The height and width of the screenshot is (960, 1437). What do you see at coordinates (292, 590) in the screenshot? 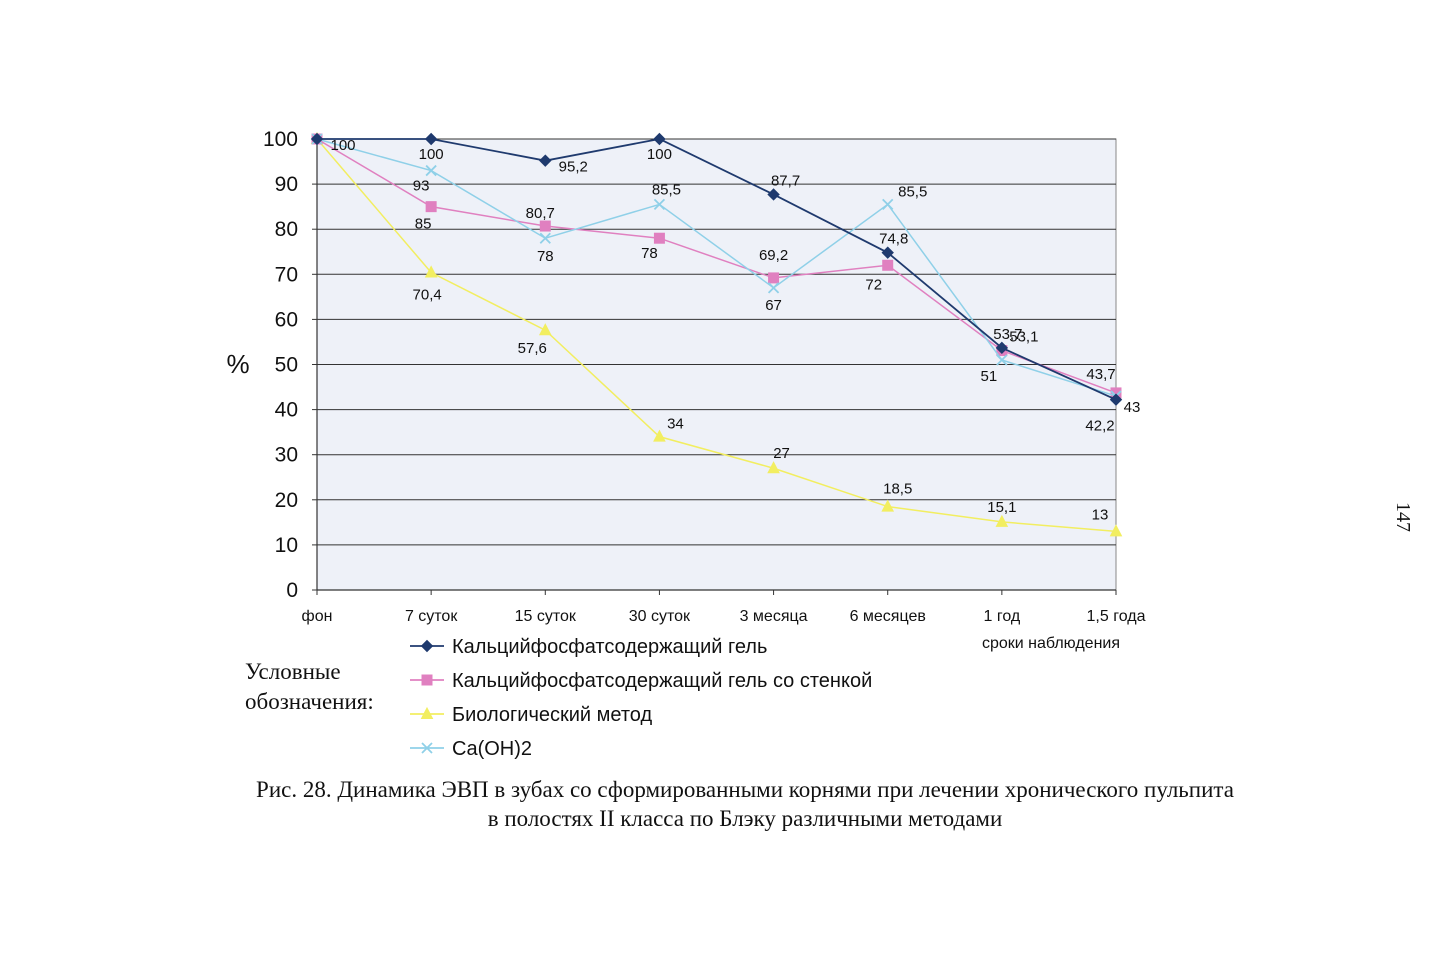
I see `y-tick-label-0: 0` at bounding box center [292, 590].